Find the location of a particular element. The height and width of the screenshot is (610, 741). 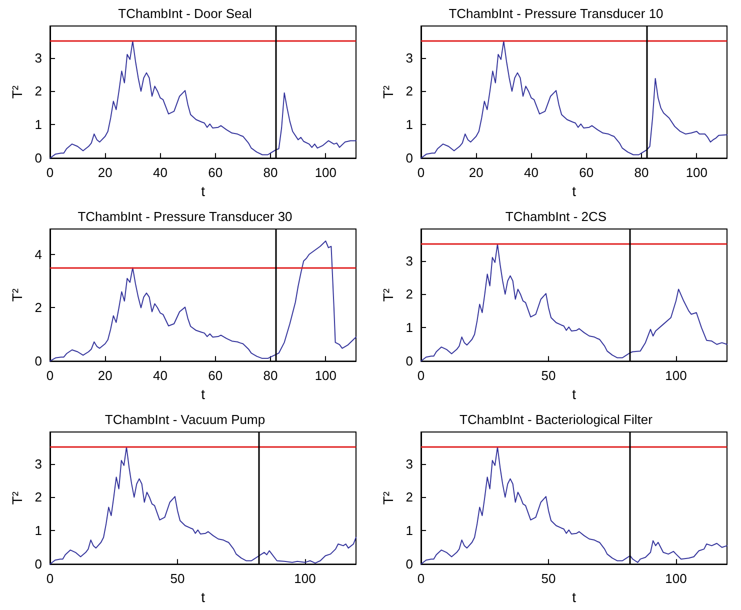

chart-title: TChambInt - Vacuum Pump is located at coordinates (185, 419).